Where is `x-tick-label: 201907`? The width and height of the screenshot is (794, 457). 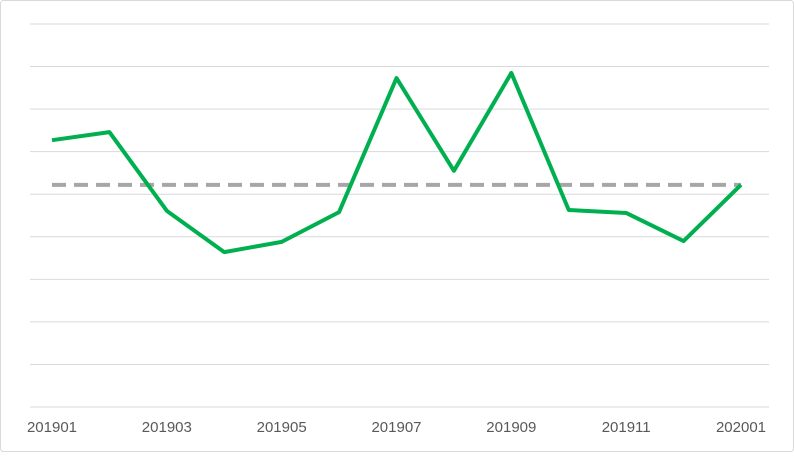
x-tick-label: 201907 is located at coordinates (396, 427).